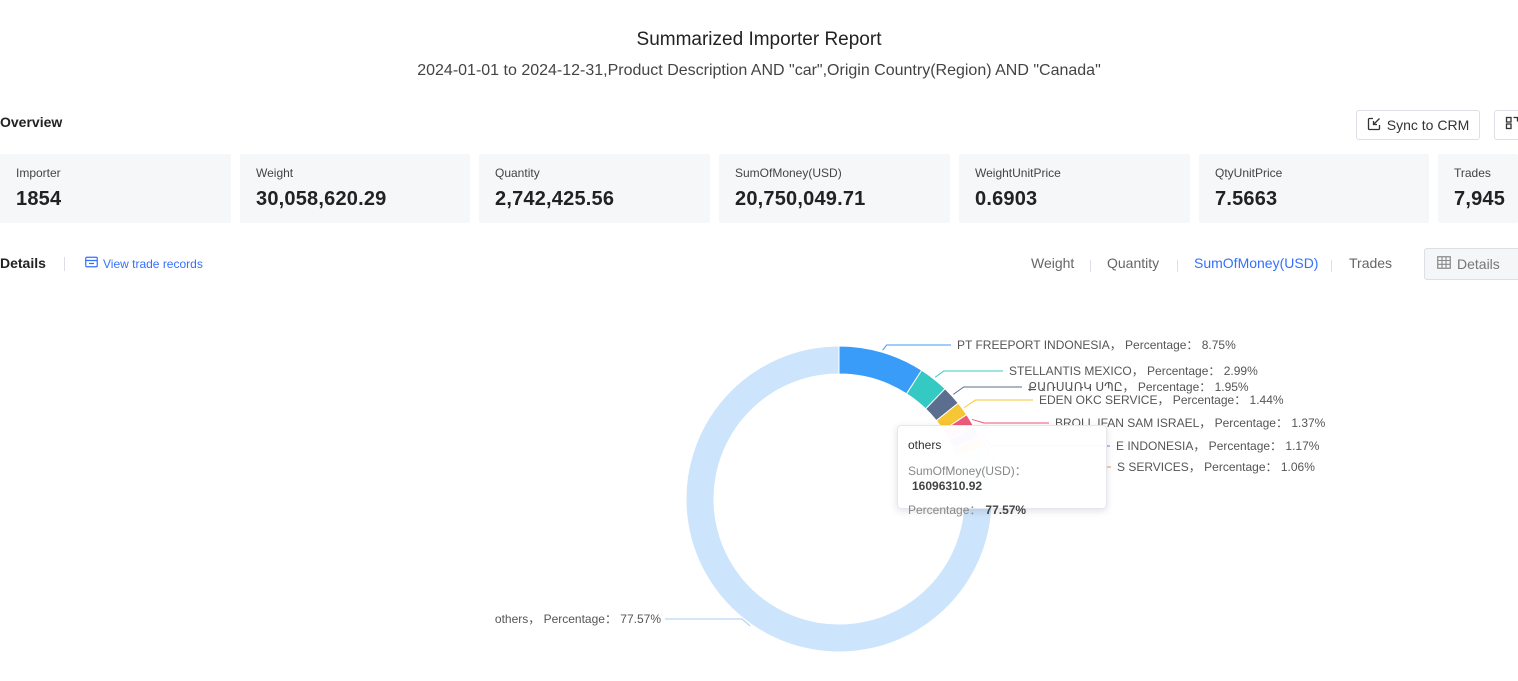  What do you see at coordinates (925, 445) in the screenshot?
I see `tooltip-title: others` at bounding box center [925, 445].